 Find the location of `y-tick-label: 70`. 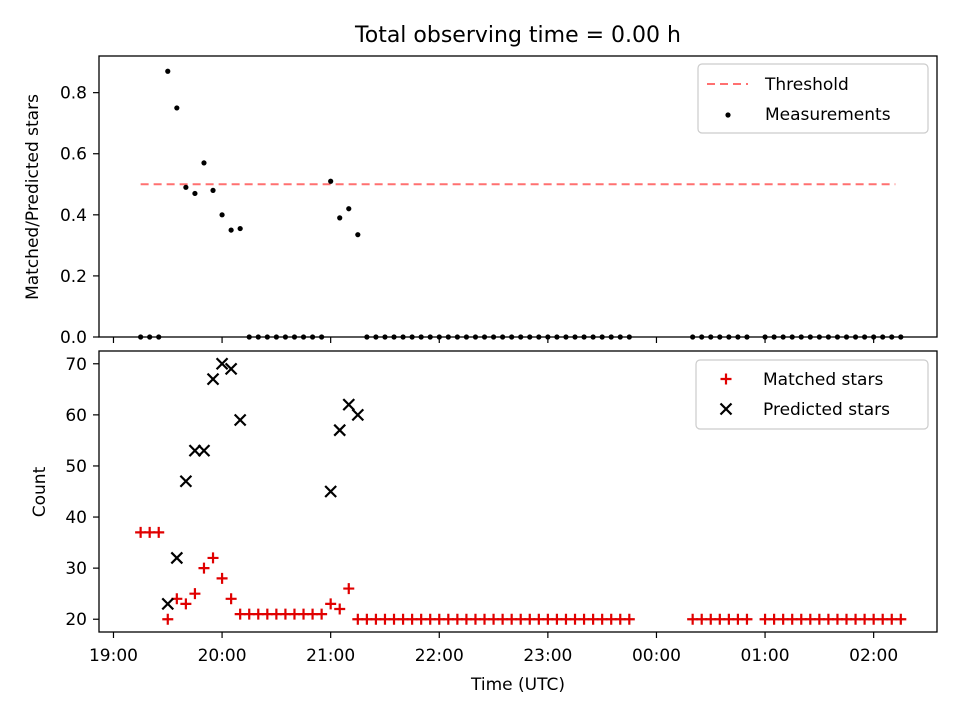

y-tick-label: 70 is located at coordinates (76, 365).